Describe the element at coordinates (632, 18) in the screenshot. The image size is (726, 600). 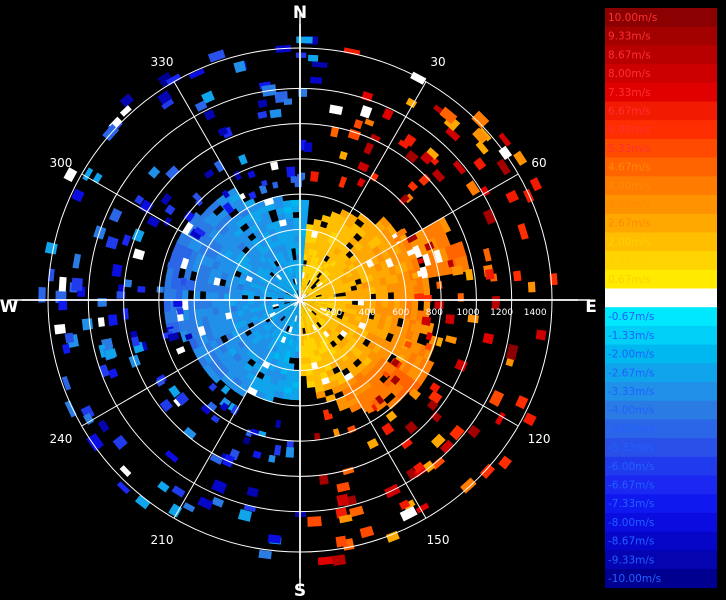
I see `color-scale-label-0: 10.00m/s` at that location.